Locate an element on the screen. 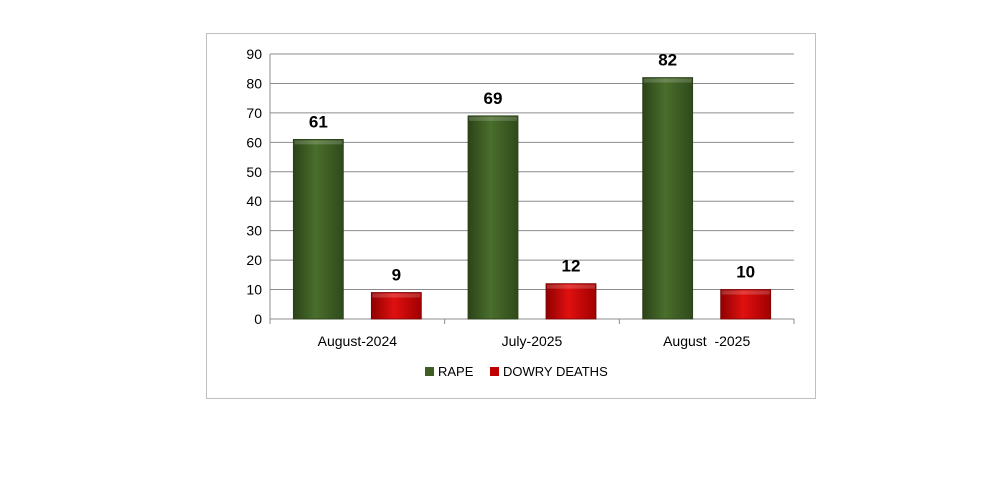  legend: RAPE DOWRY DEATHS is located at coordinates (516, 371).